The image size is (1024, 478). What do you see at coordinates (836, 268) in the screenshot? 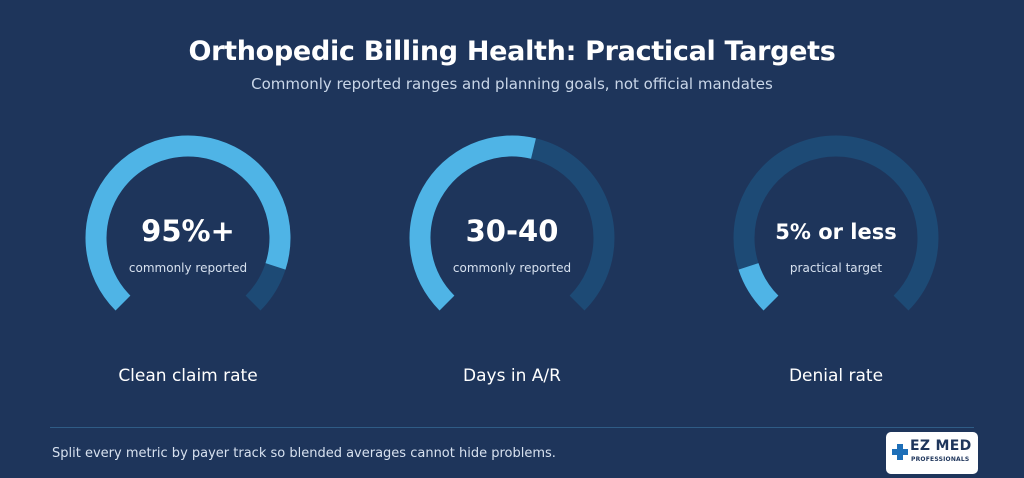
I see `gauge-caption-denial-rate: practical target` at bounding box center [836, 268].